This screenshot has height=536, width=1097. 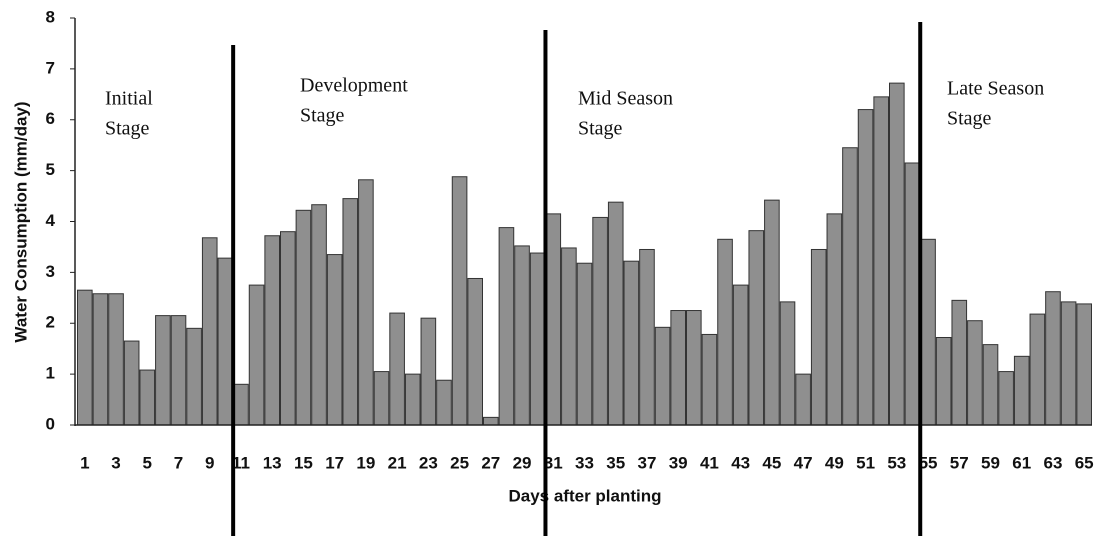 I want to click on x-tick-label: 41, so click(x=709, y=462).